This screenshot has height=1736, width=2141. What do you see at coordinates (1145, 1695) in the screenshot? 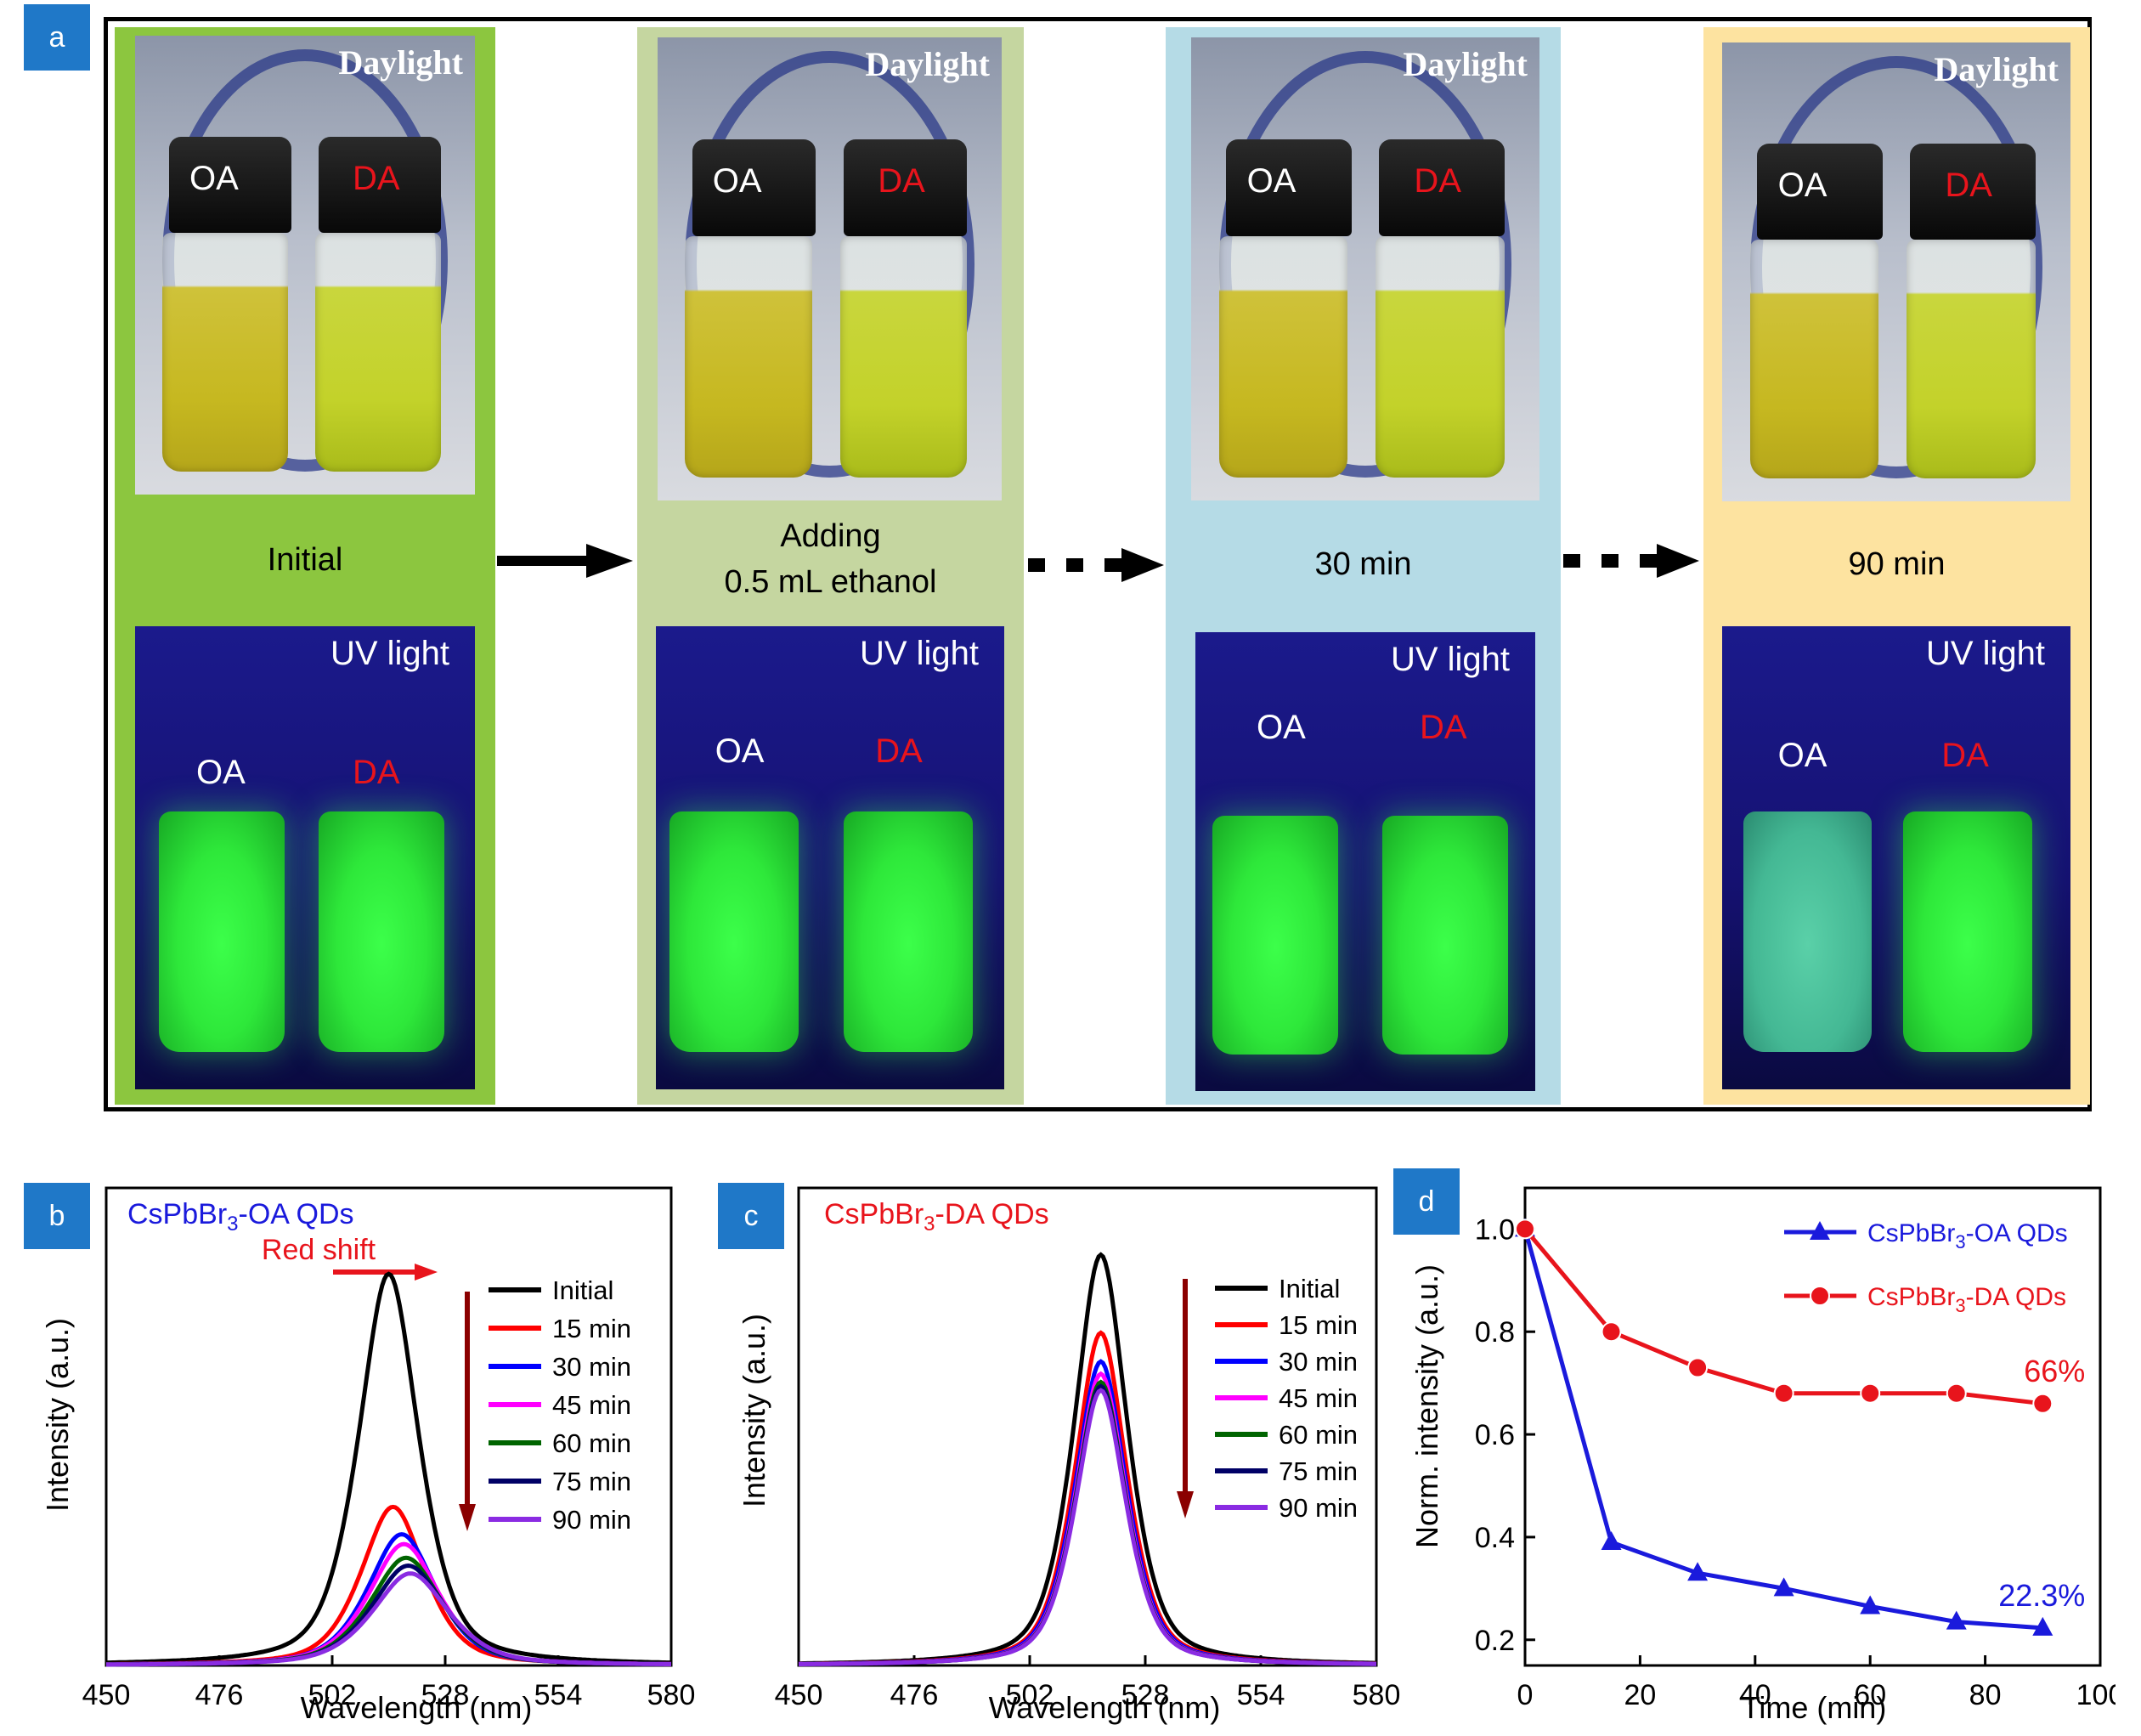
I see `chart-c-xtick-label: 528` at bounding box center [1145, 1695].